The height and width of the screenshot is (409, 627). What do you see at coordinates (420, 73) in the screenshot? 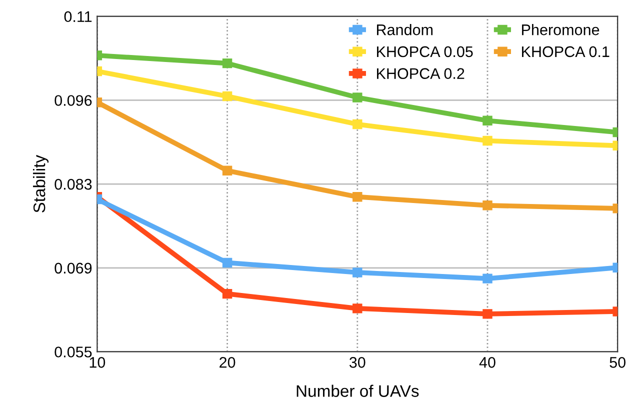
I see `legend-label: KHOPCA 0.2` at bounding box center [420, 73].